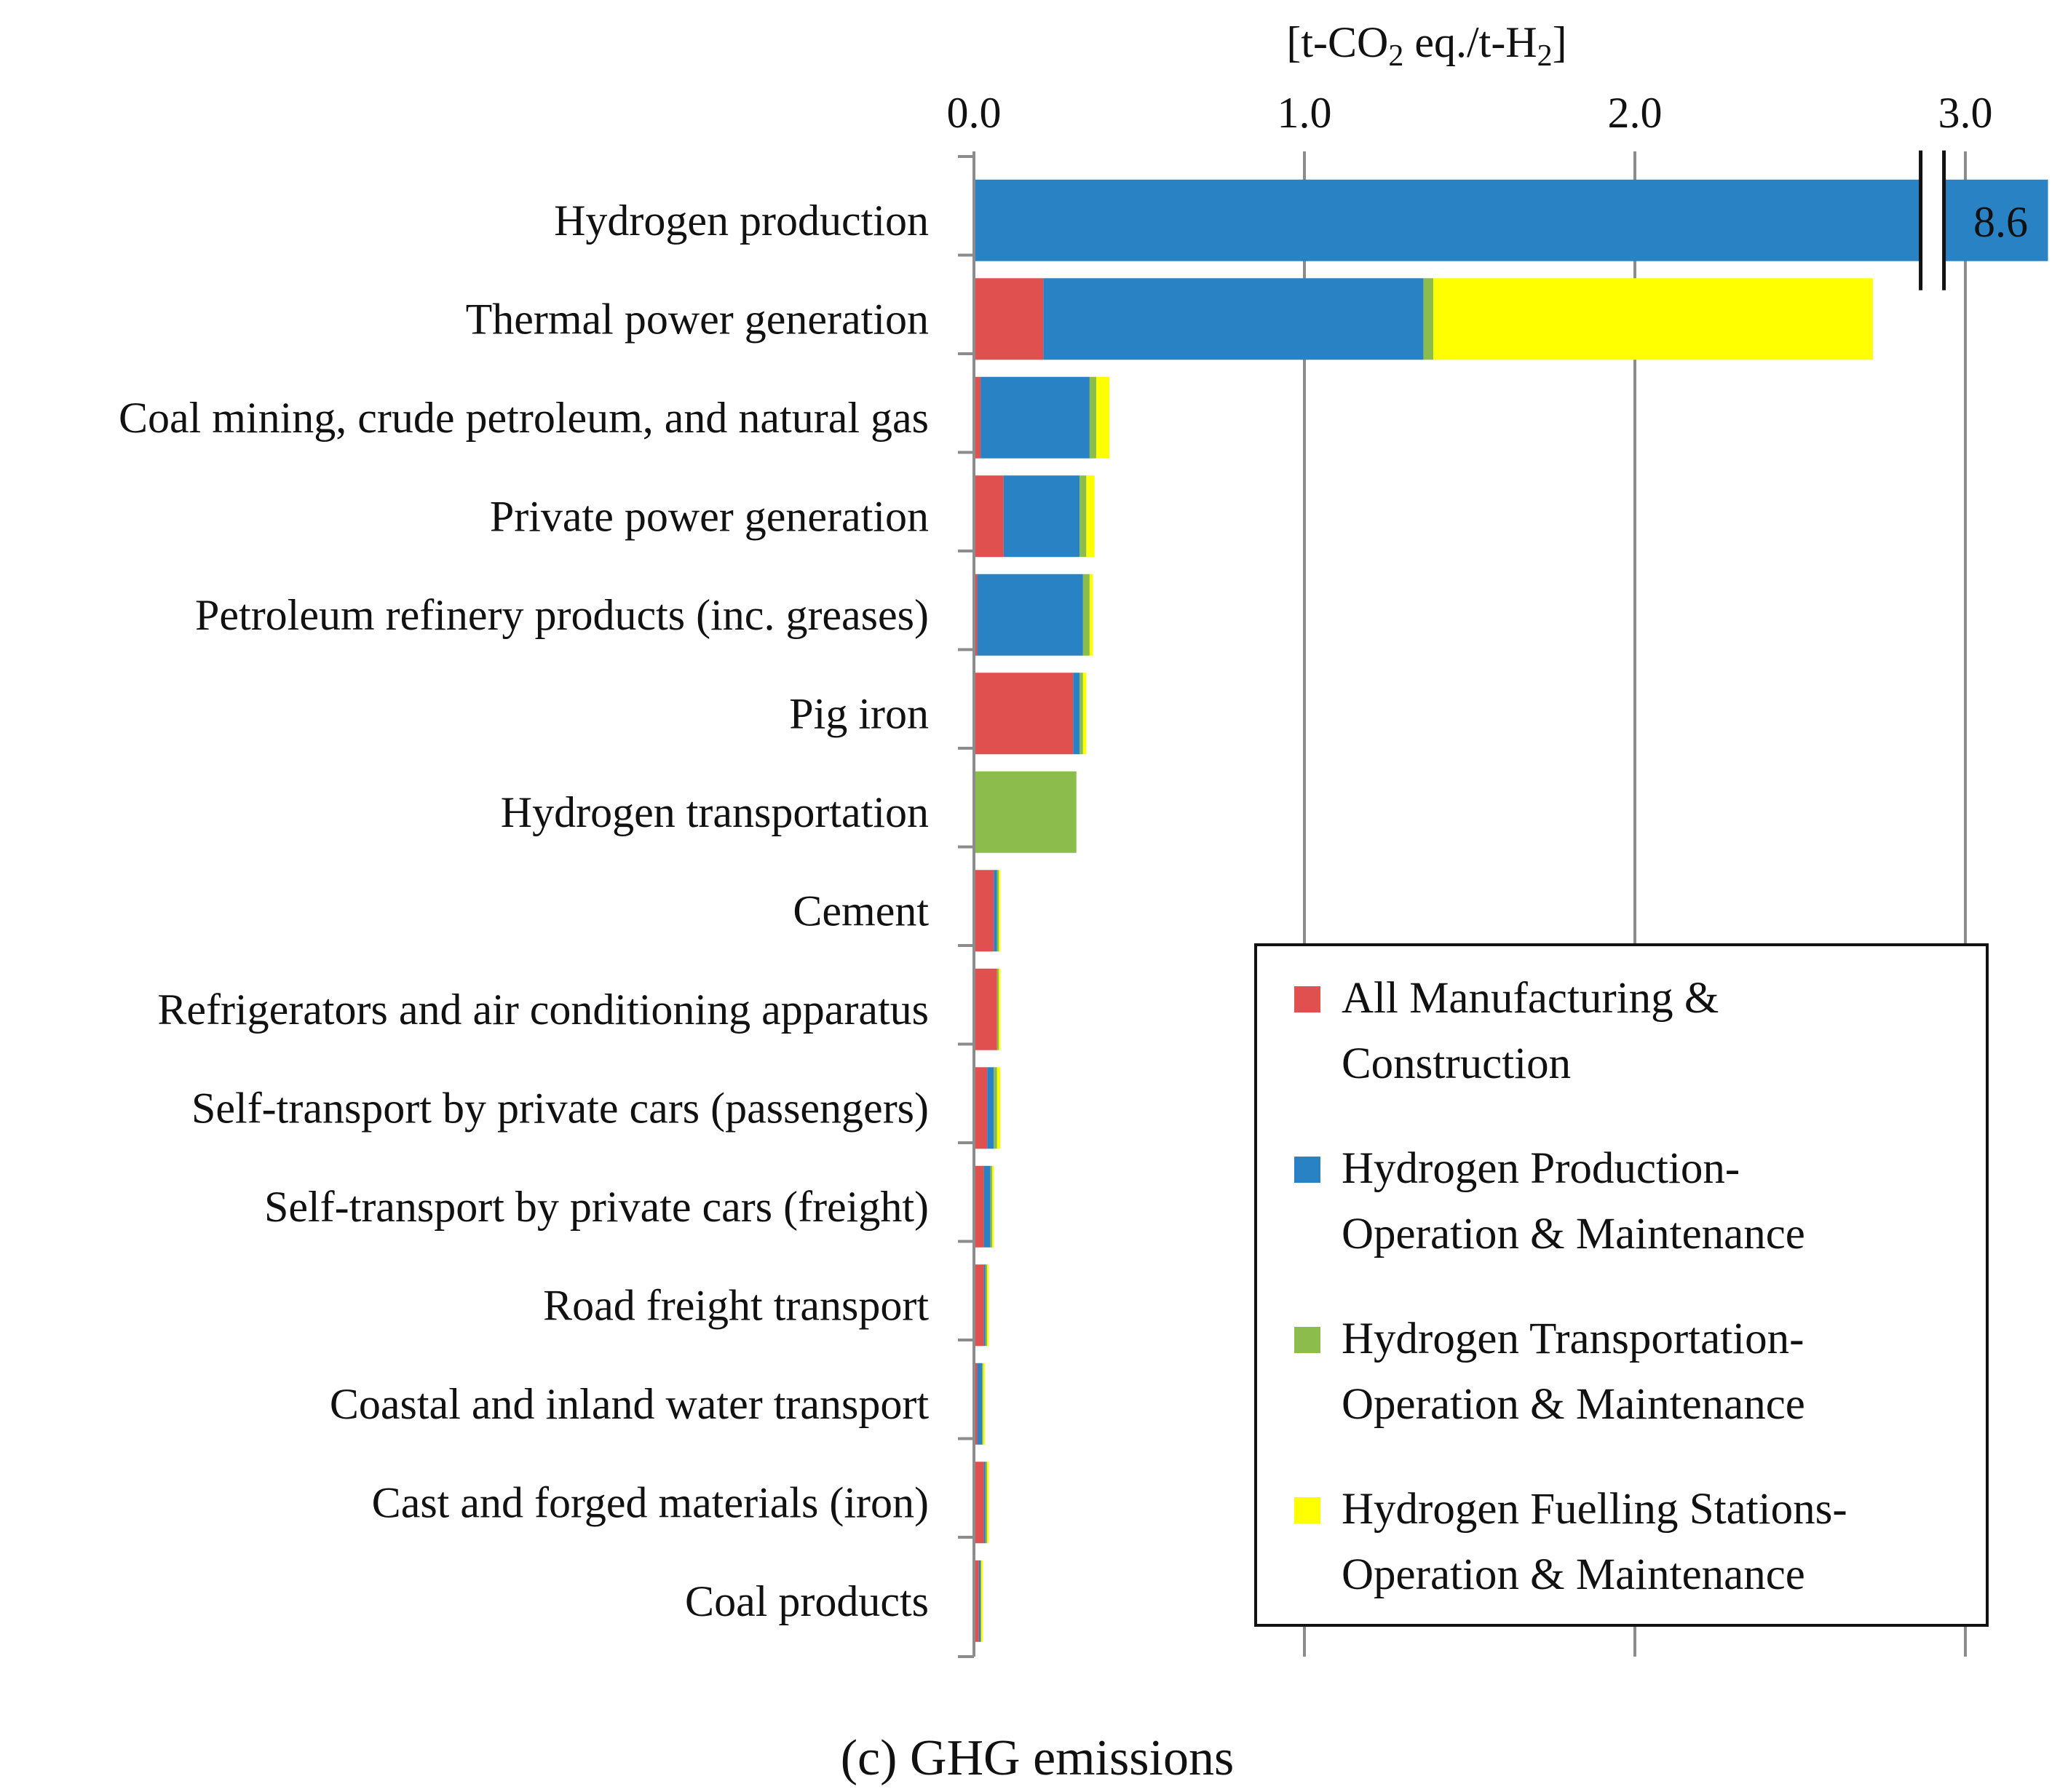 Image resolution: width=2068 pixels, height=1792 pixels. What do you see at coordinates (1932, 220) in the screenshot?
I see `axis-break-gap` at bounding box center [1932, 220].